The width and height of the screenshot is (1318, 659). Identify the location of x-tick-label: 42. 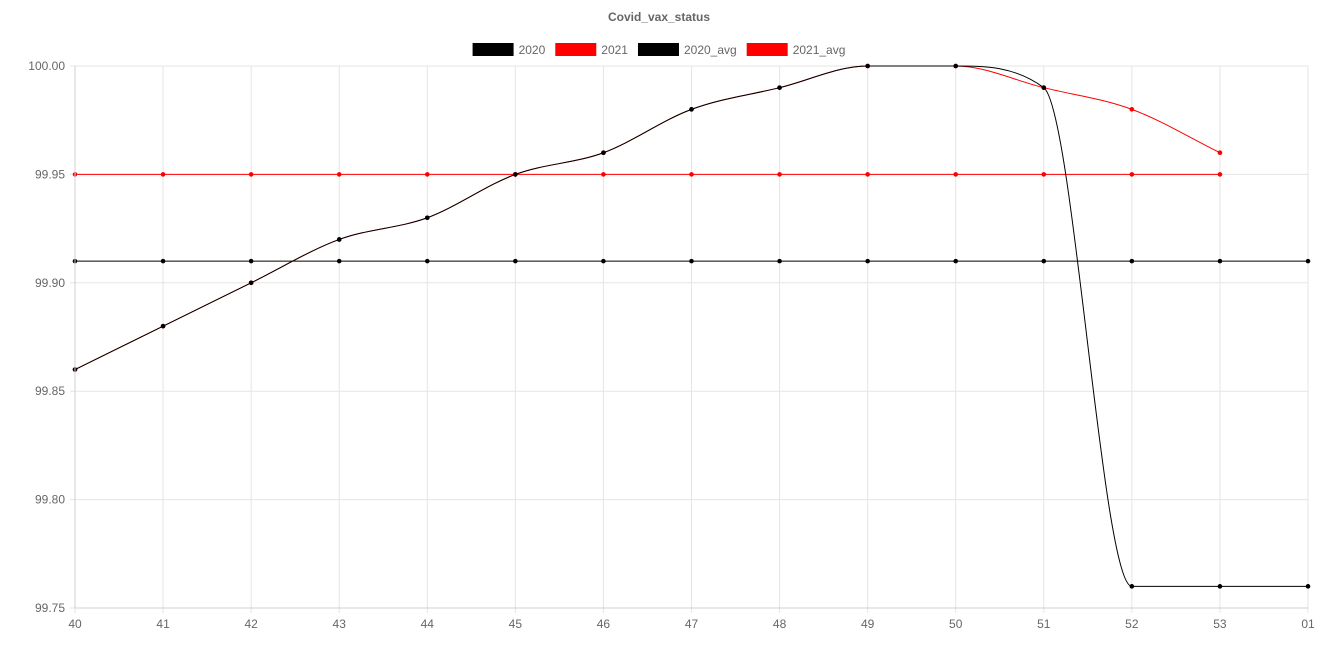
(251, 624).